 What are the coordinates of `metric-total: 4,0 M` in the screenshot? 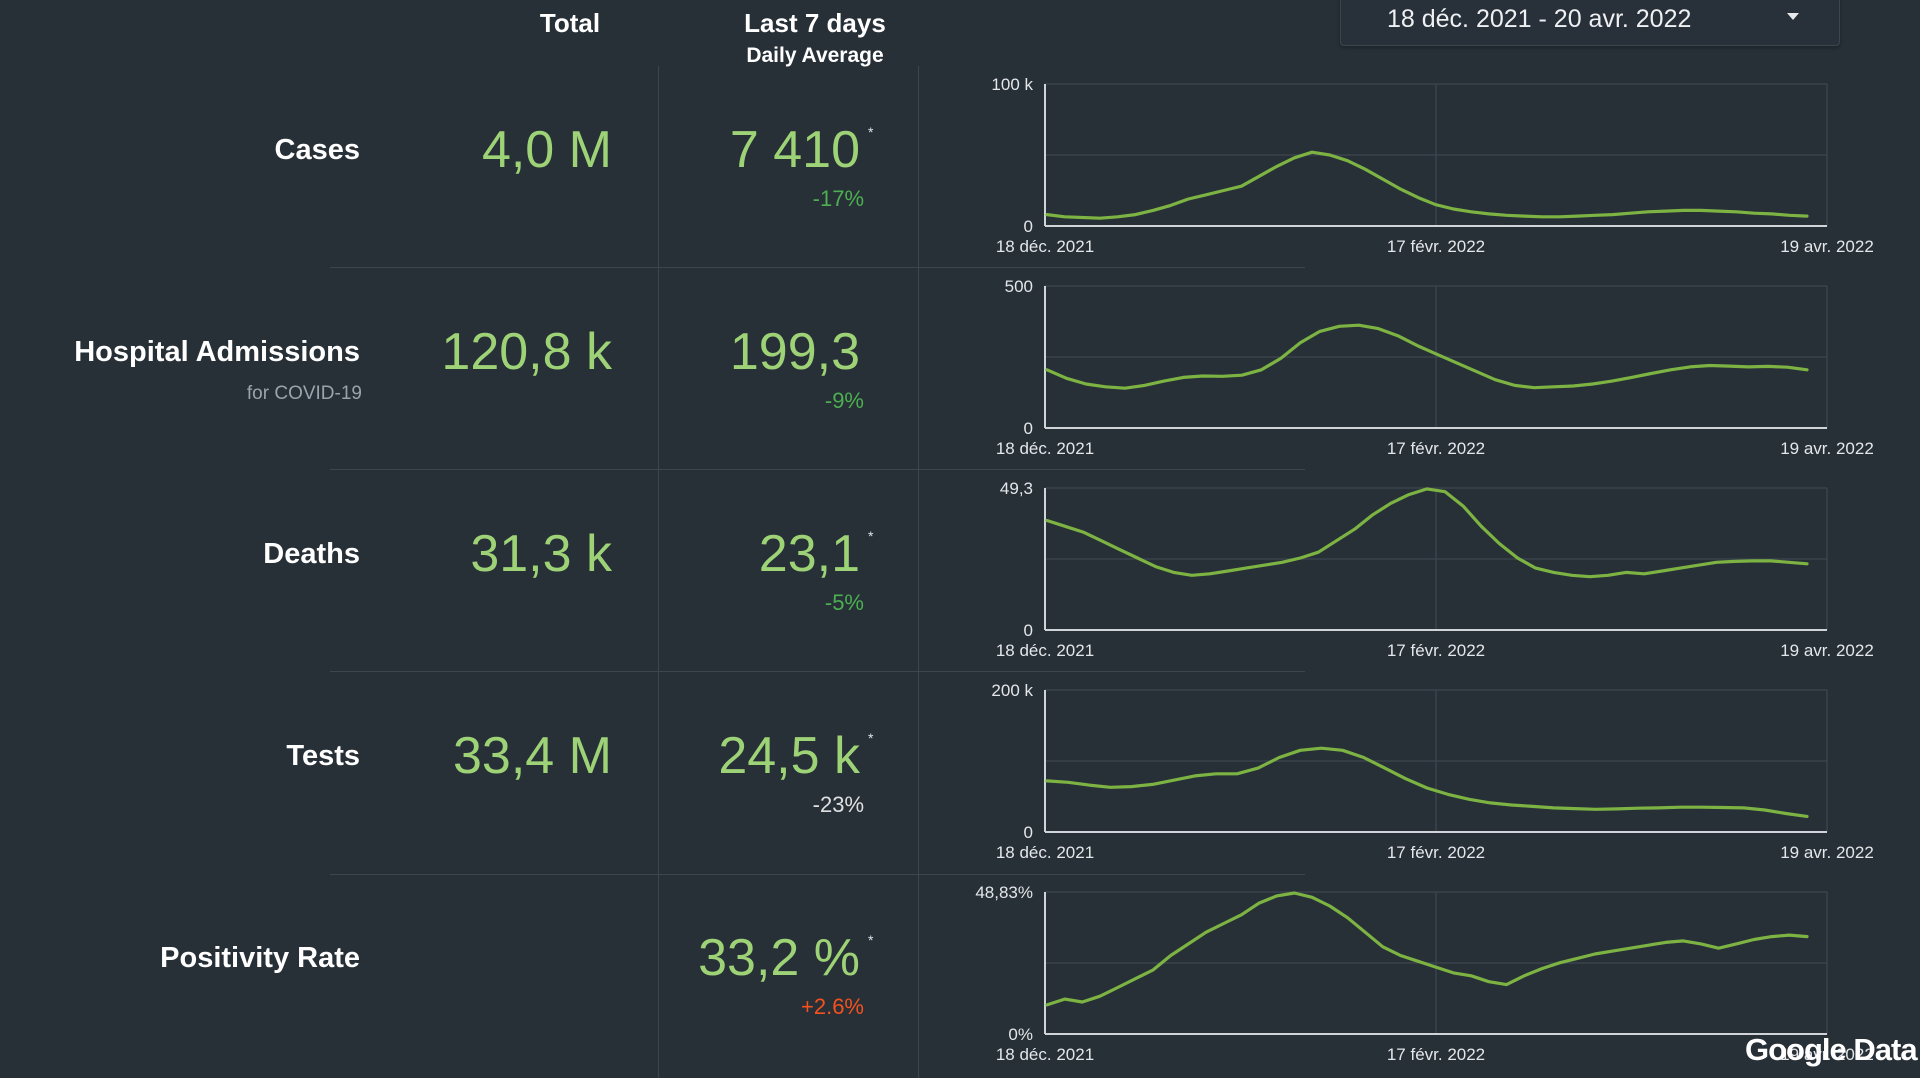 It's located at (546, 150).